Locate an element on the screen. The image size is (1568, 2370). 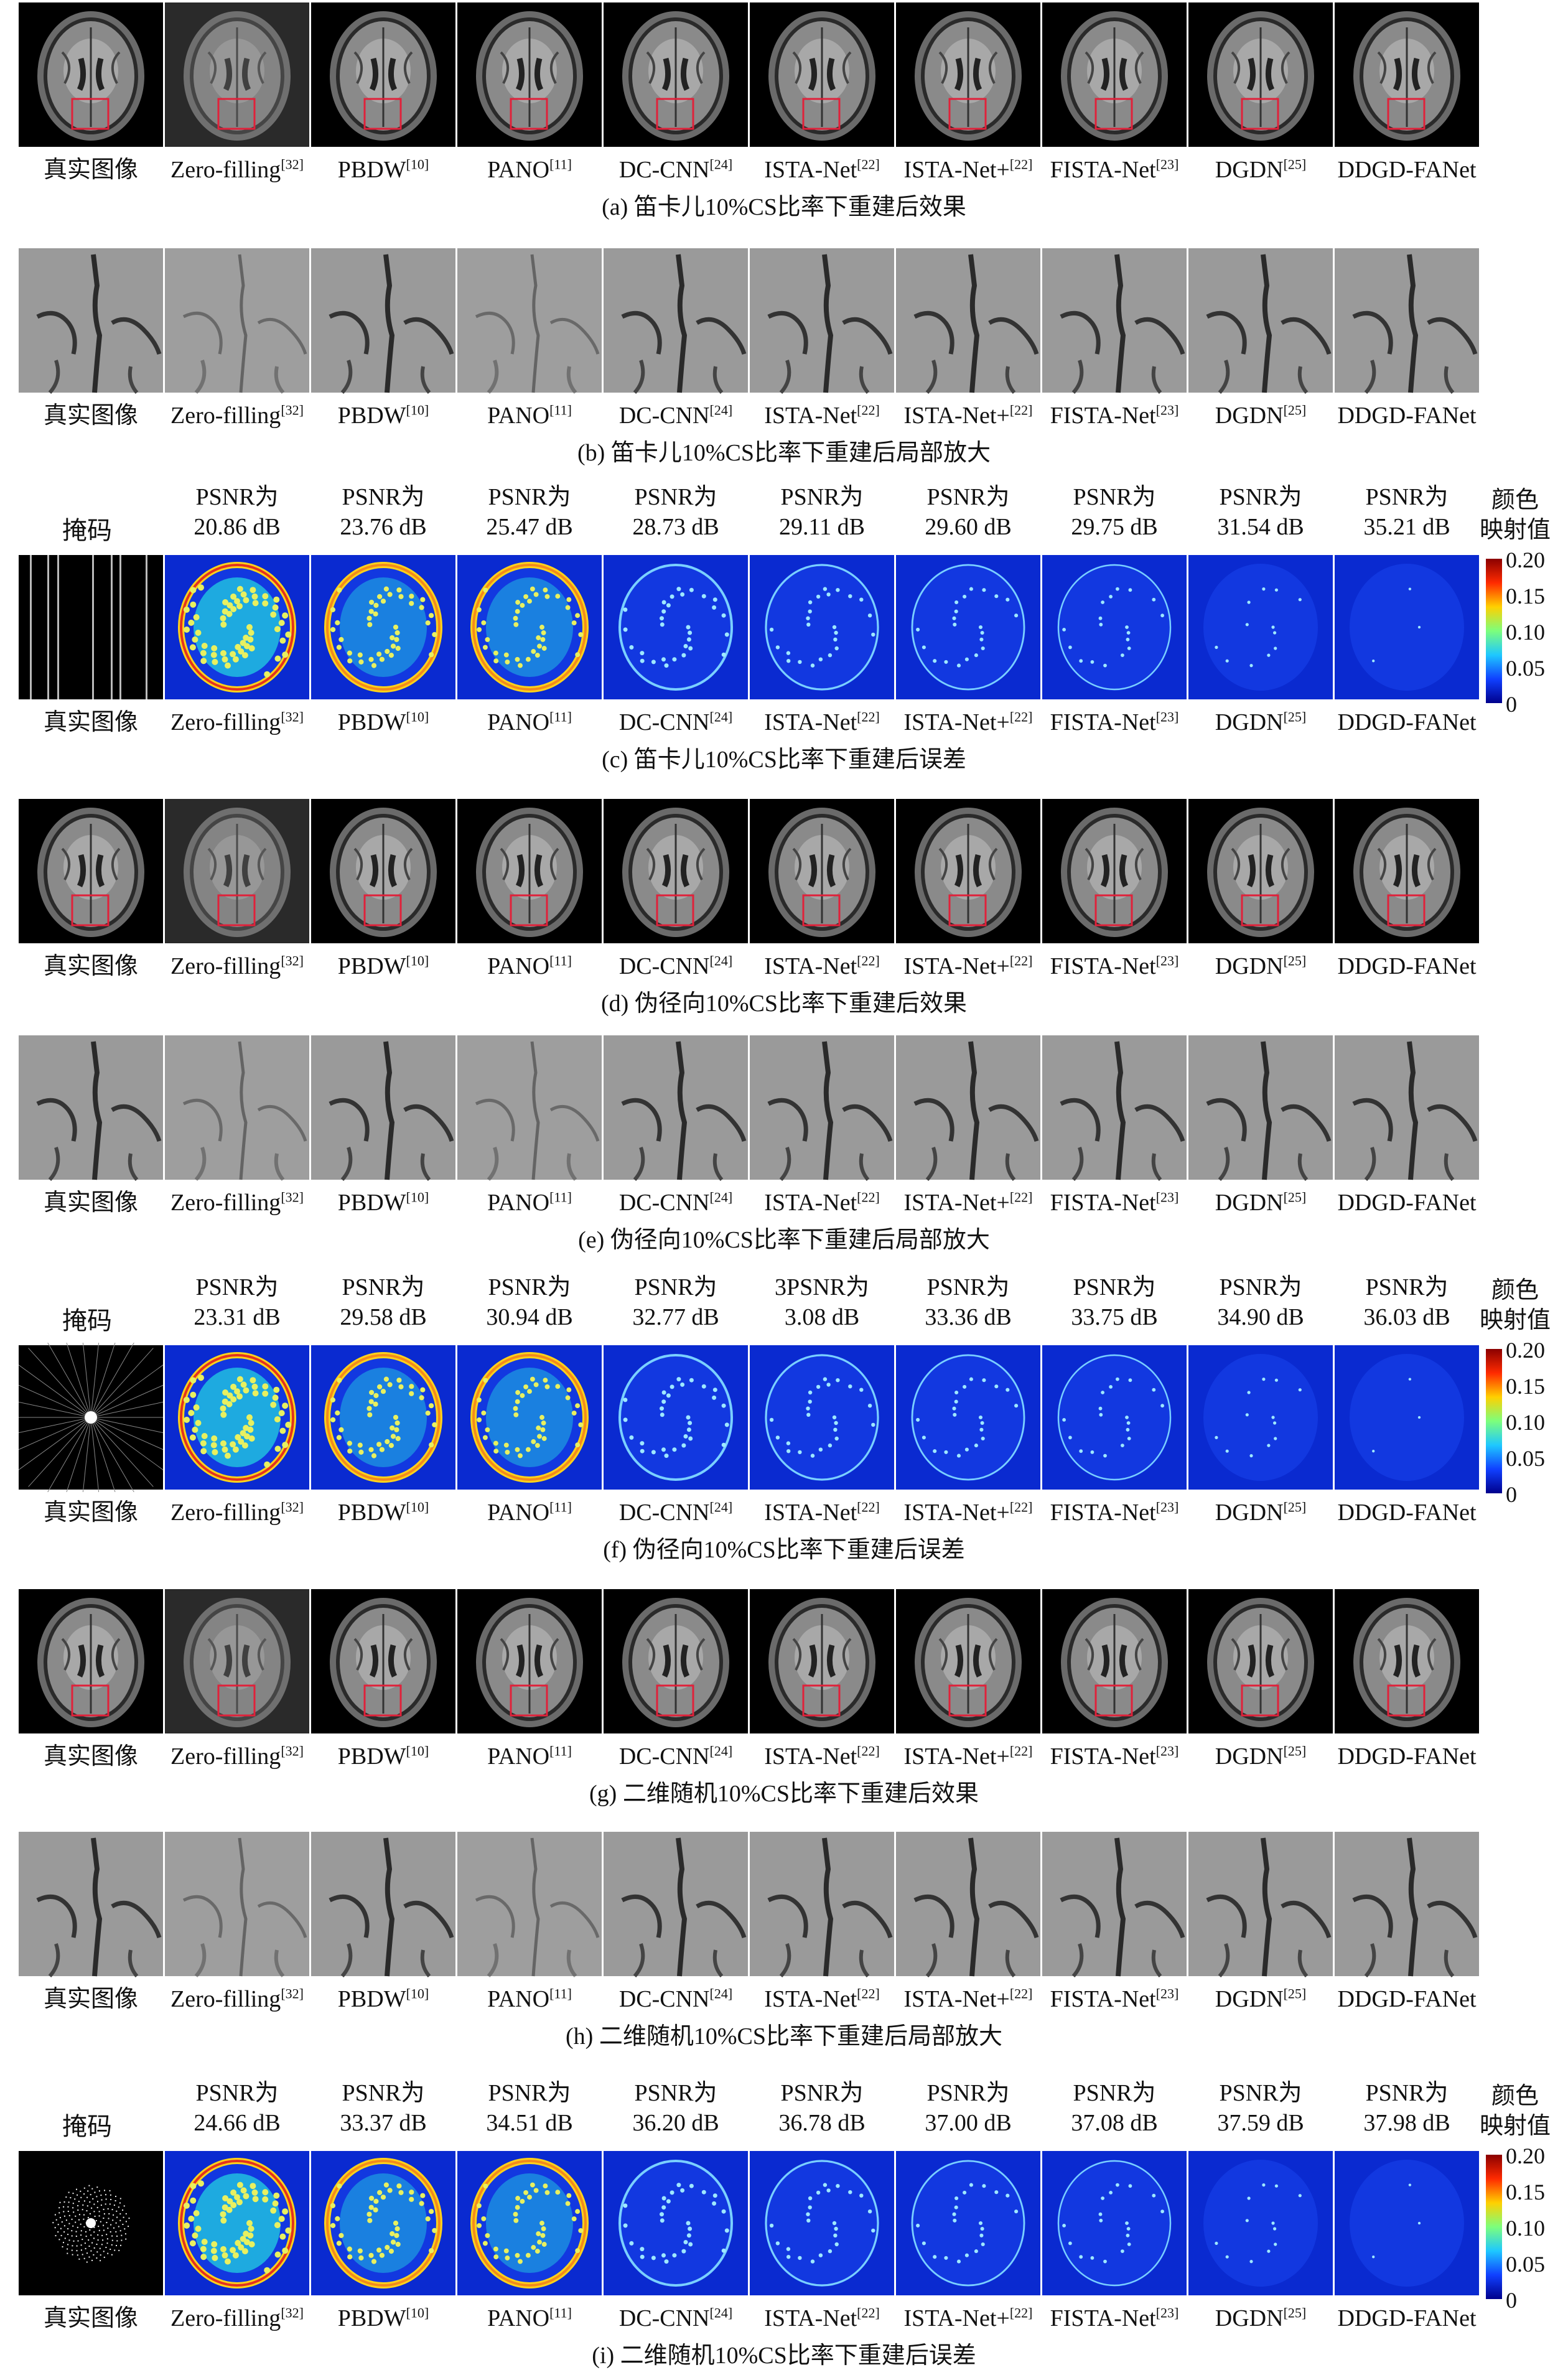
psnr-value-7: PSNR为 37.59 dB is located at coordinates (1260, 2108).